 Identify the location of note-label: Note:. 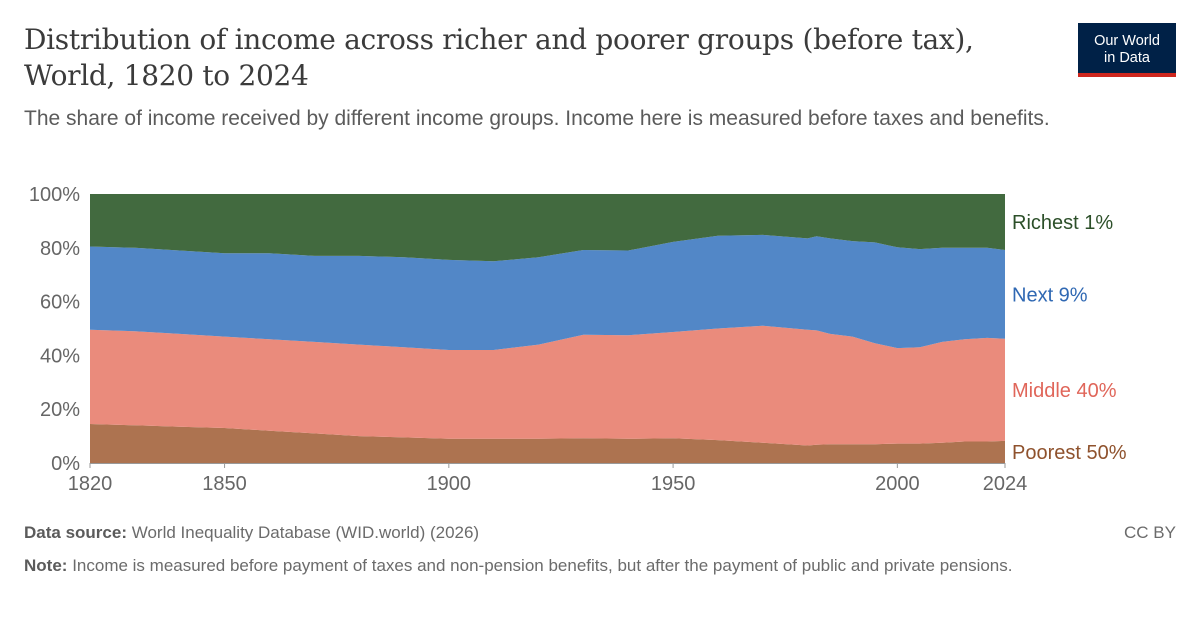
(46, 565).